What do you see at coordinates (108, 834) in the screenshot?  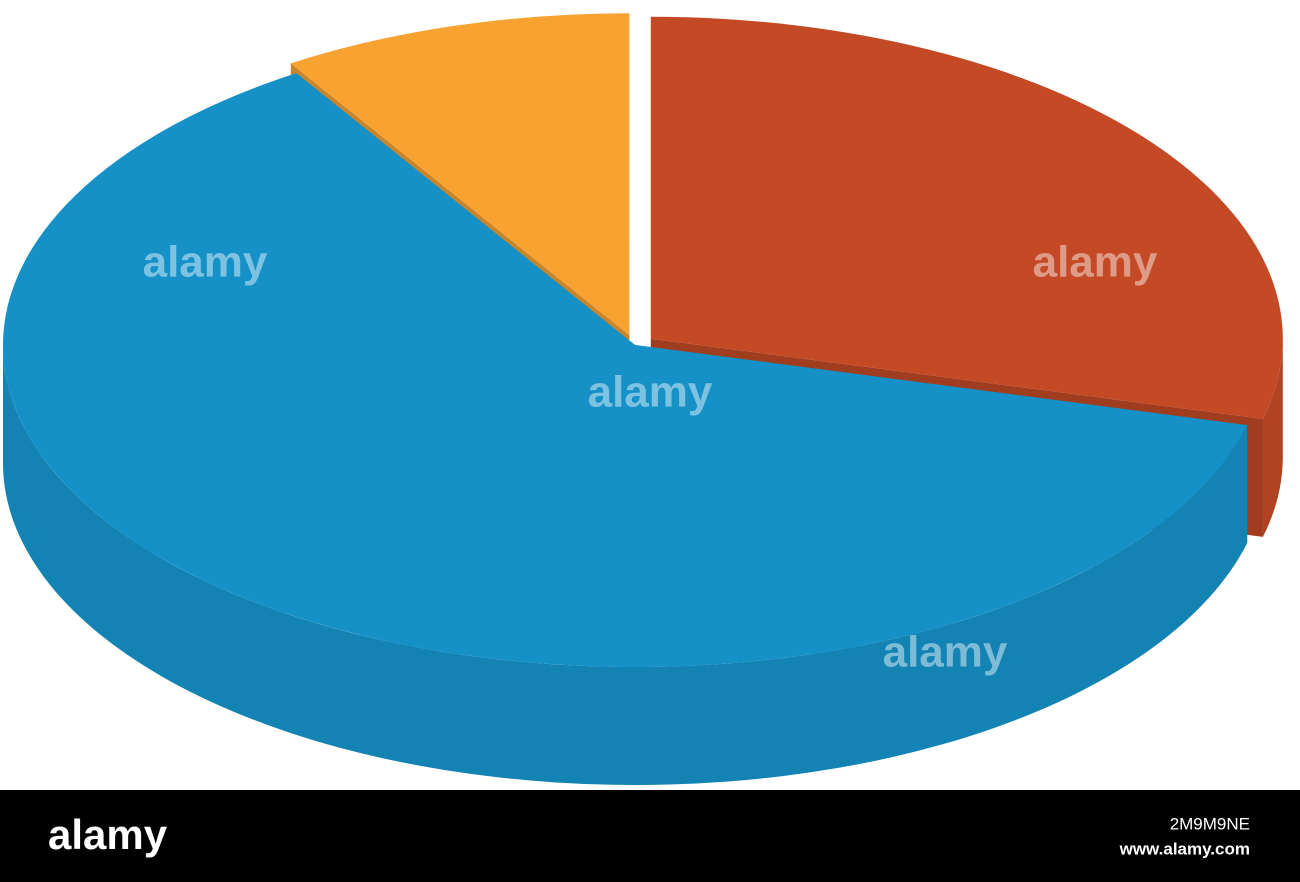 I see `footer-logo: alamy` at bounding box center [108, 834].